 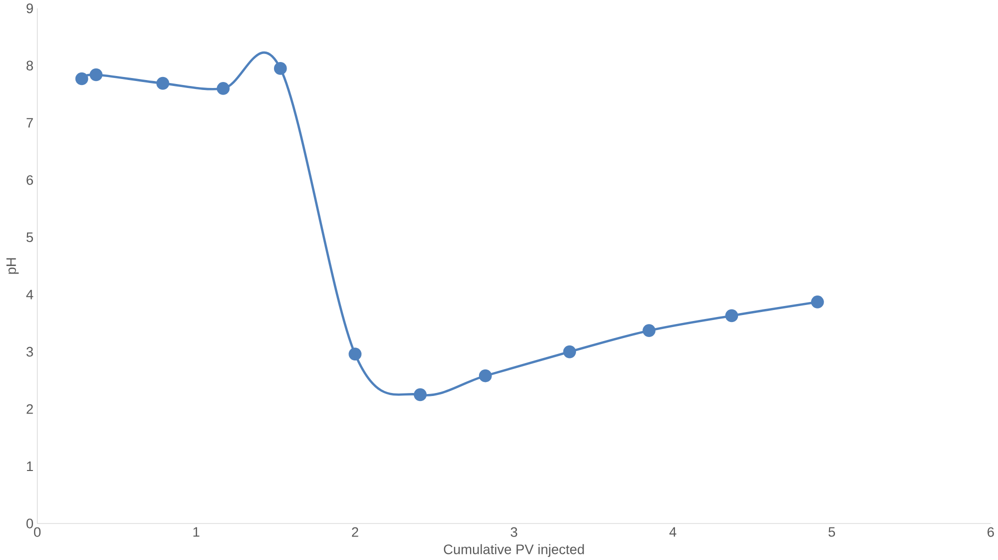 What do you see at coordinates (355, 532) in the screenshot?
I see `x-tick-label: 2` at bounding box center [355, 532].